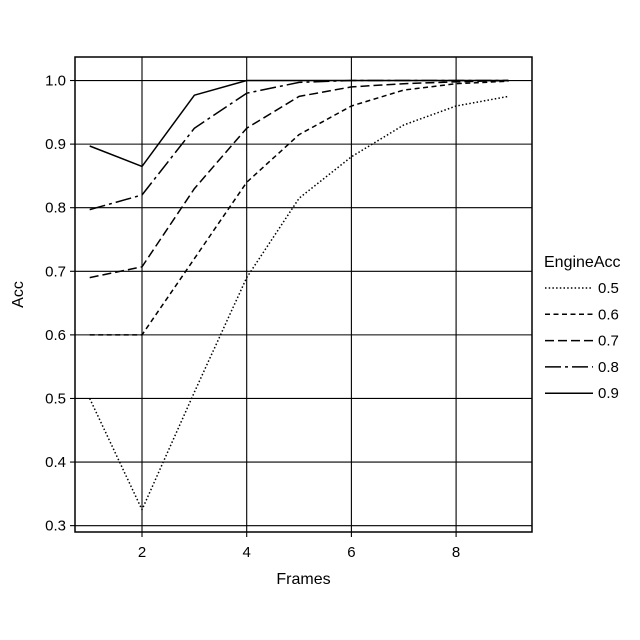 The height and width of the screenshot is (640, 640). I want to click on y-tick-label: 0.6, so click(55, 335).